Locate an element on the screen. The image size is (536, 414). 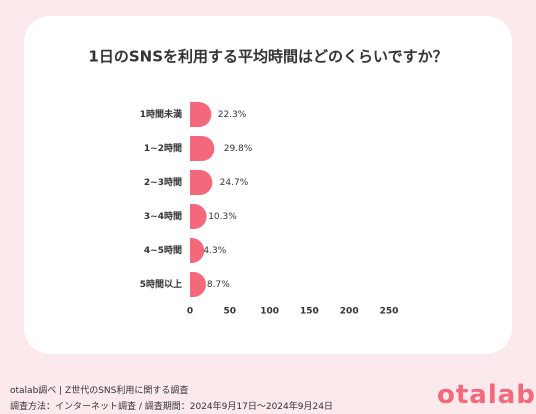
source-note: otalab調べ | Z世代のSNS利用に関する調査 is located at coordinates (99, 391).